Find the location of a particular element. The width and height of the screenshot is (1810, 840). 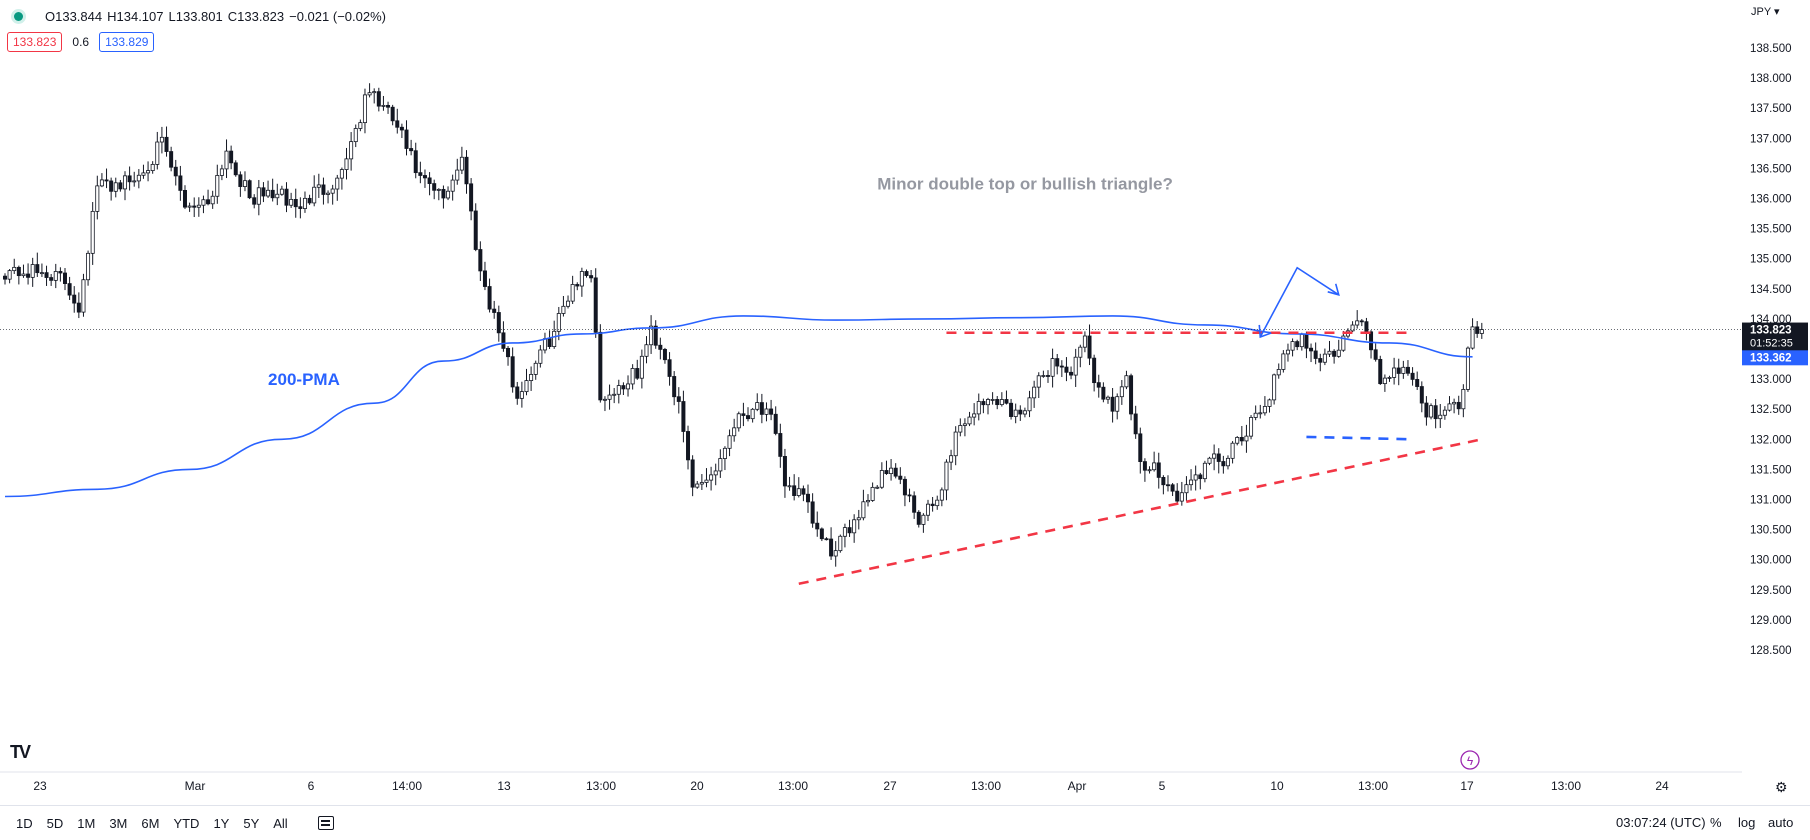

range-1m-button: 1M is located at coordinates (86, 823).